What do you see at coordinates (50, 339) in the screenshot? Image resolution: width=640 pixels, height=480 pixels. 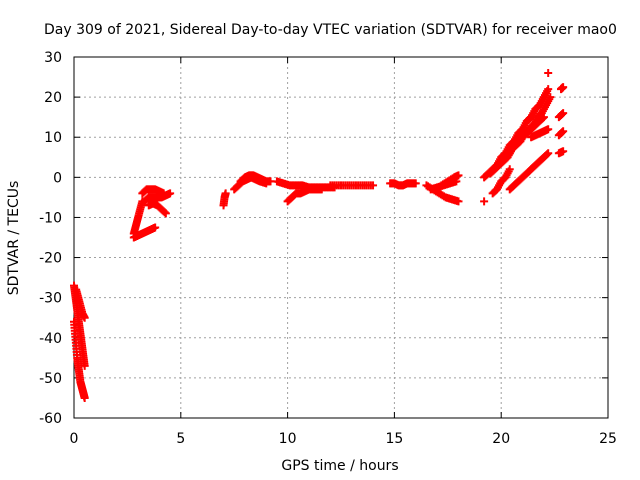 I see `y-tick-label: -40` at bounding box center [50, 339].